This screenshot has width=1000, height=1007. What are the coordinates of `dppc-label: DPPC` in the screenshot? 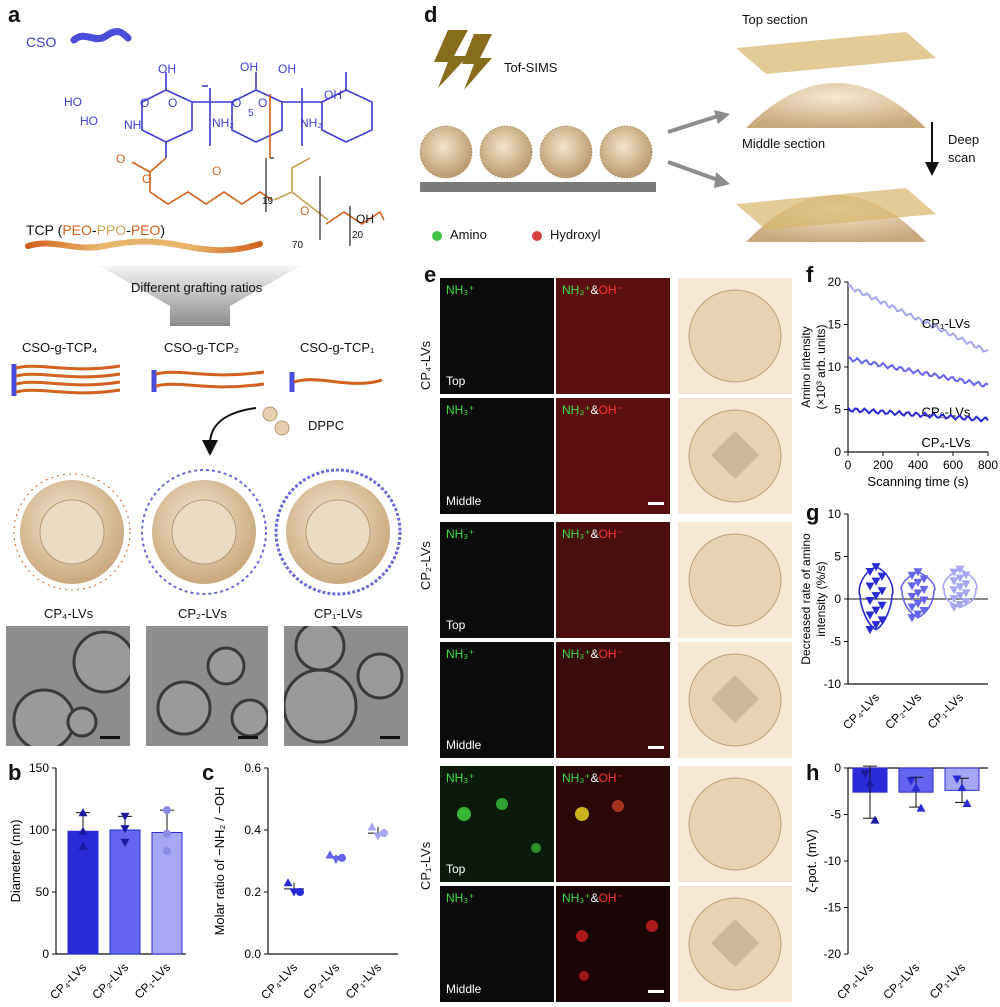 It's located at (326, 425).